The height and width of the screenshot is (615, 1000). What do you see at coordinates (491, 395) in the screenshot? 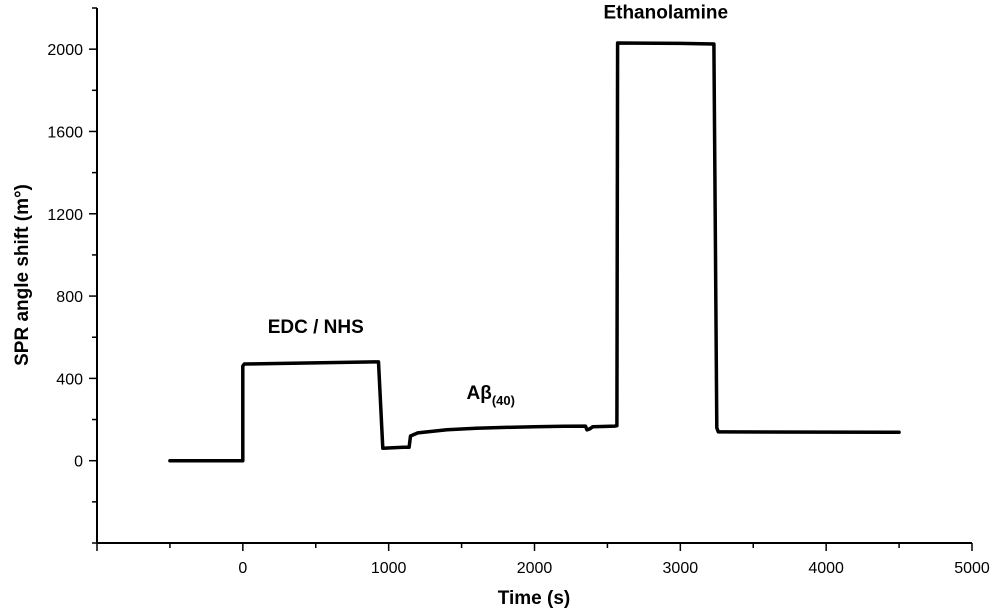
I see `annotation-label: Aβ(40)` at bounding box center [491, 395].